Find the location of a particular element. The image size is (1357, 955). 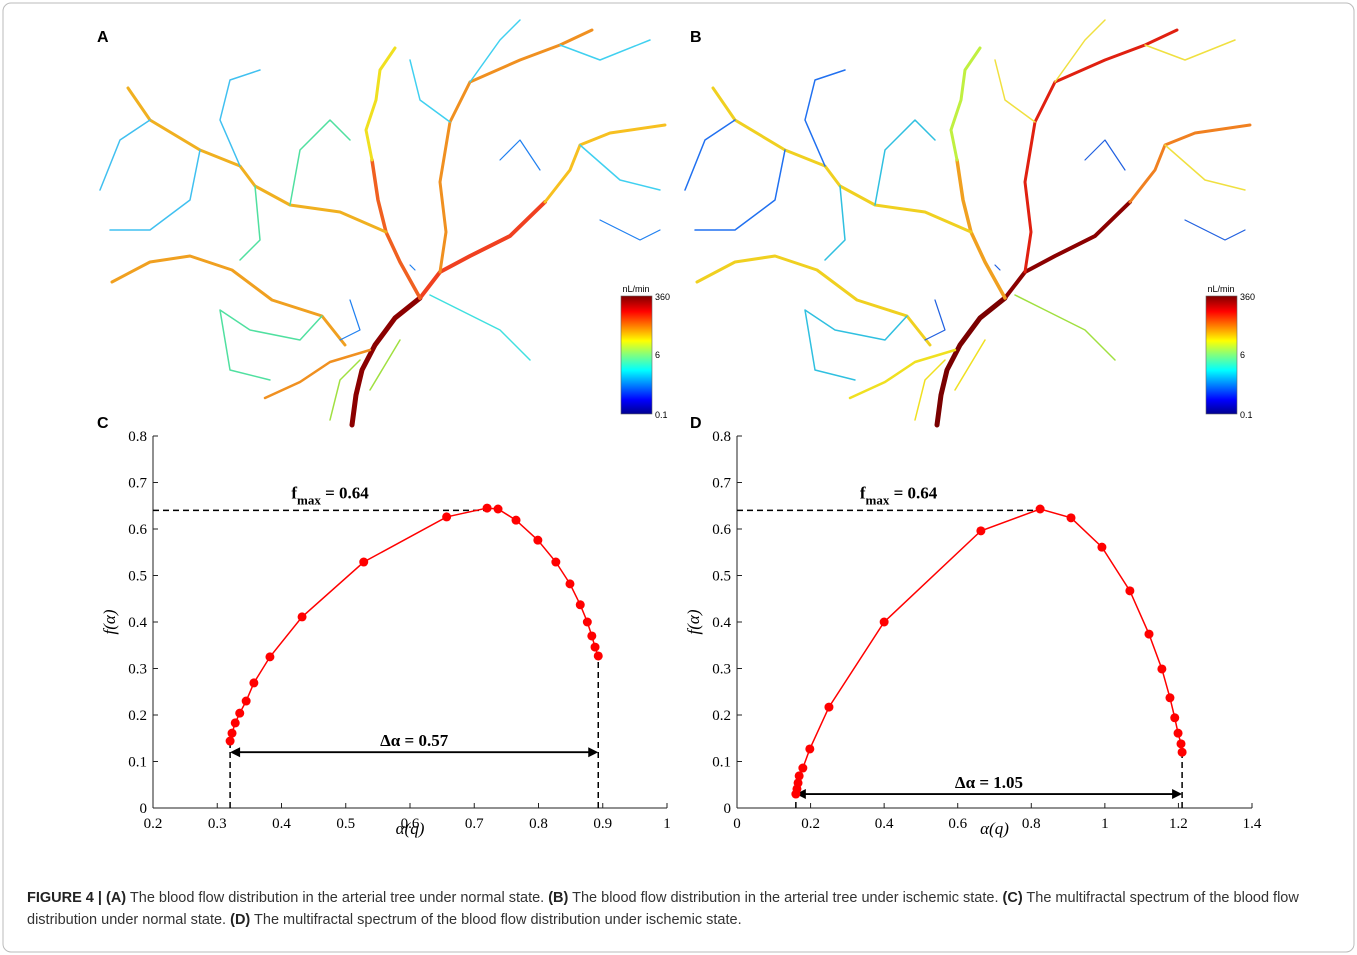

delta-alpha-label: Δα = 0.57 is located at coordinates (414, 740).